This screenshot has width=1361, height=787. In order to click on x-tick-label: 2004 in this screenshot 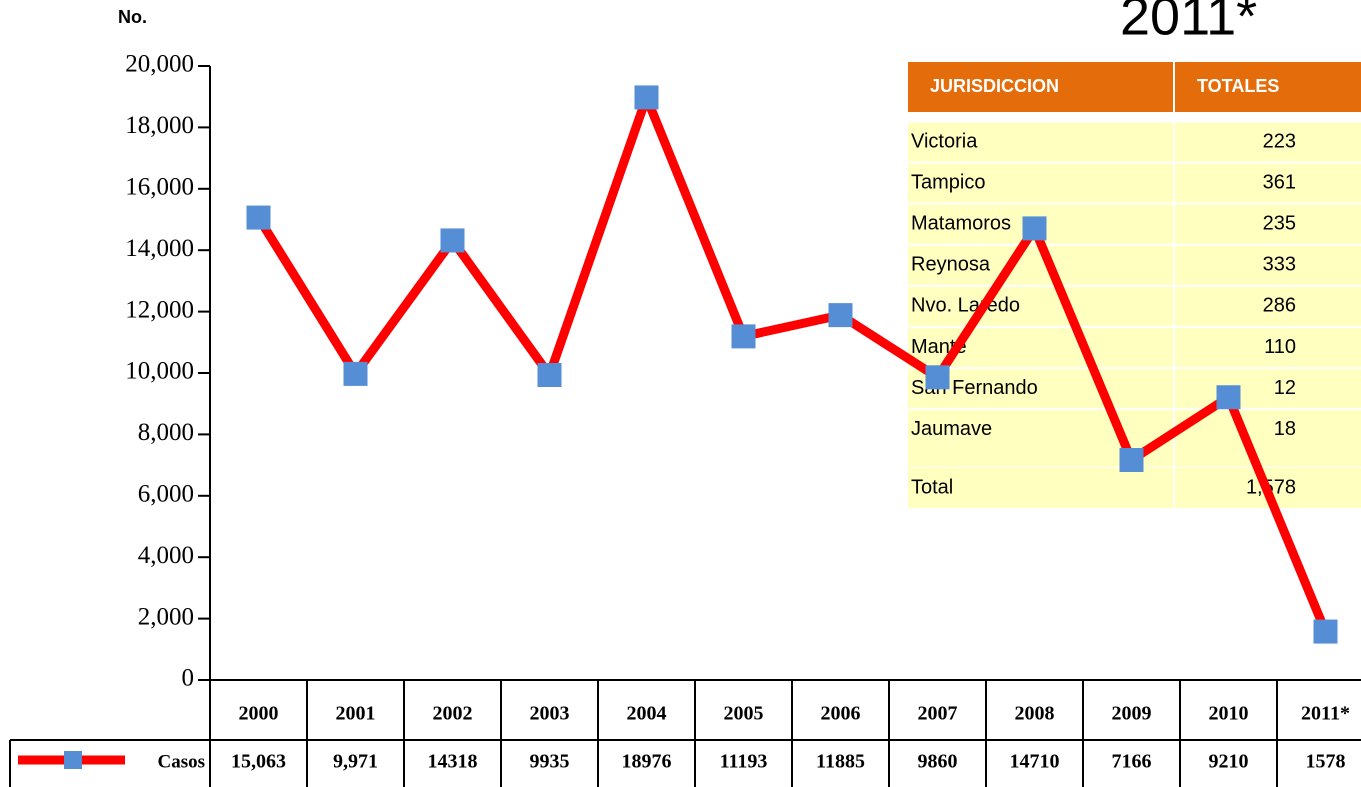, I will do `click(647, 714)`.